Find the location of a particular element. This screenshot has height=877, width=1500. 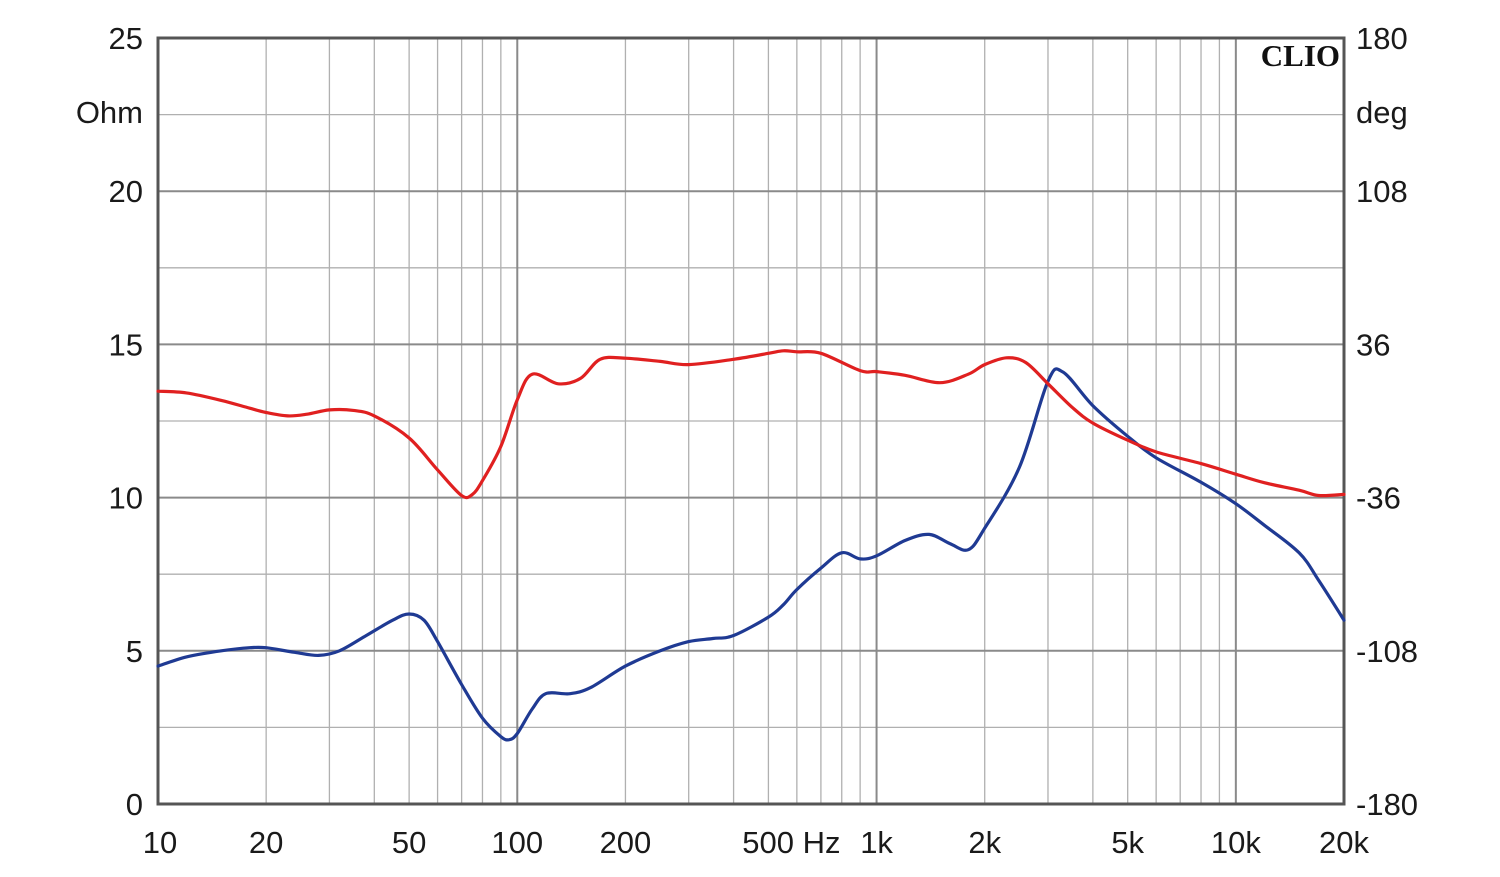

x-tick-label: 2k is located at coordinates (984, 842).